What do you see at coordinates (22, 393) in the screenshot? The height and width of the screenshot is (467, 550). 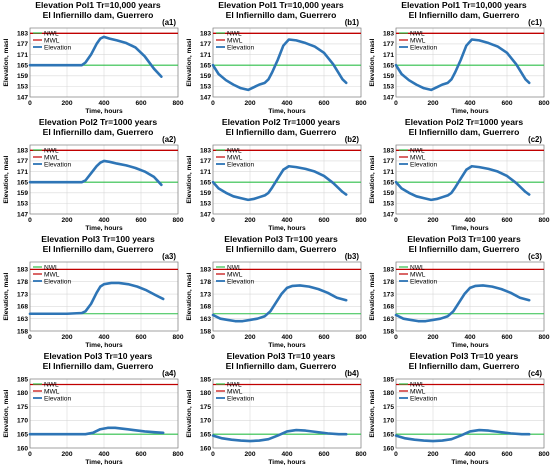 I see `y-tick-label: 180` at bounding box center [22, 393].